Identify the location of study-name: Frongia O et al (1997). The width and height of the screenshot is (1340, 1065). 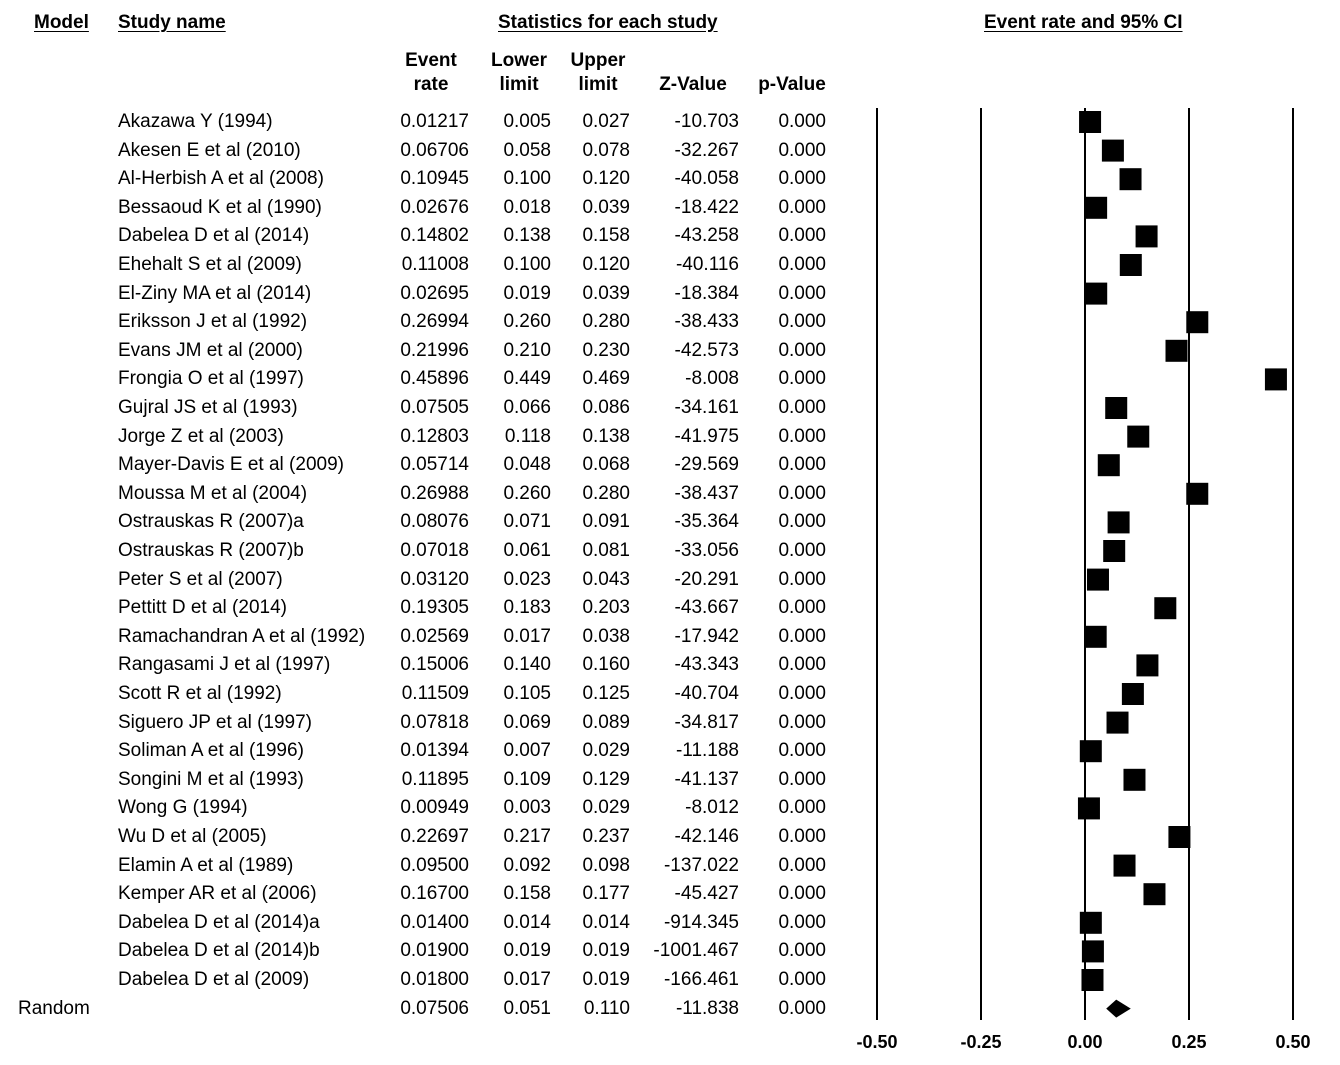
(211, 379).